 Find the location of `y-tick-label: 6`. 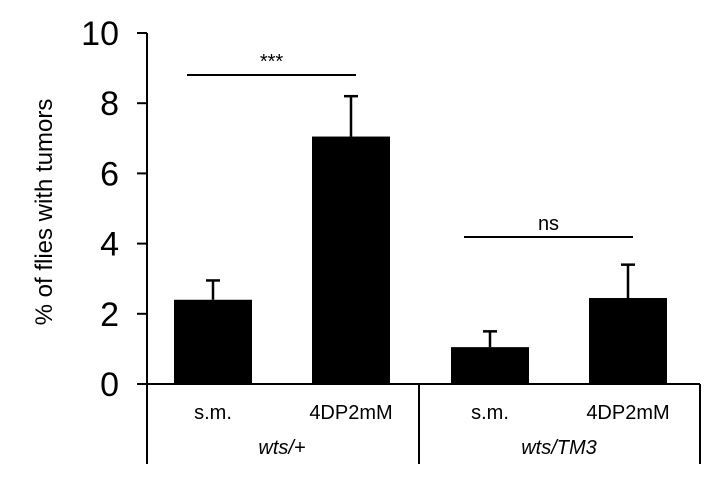

y-tick-label: 6 is located at coordinates (109, 174).